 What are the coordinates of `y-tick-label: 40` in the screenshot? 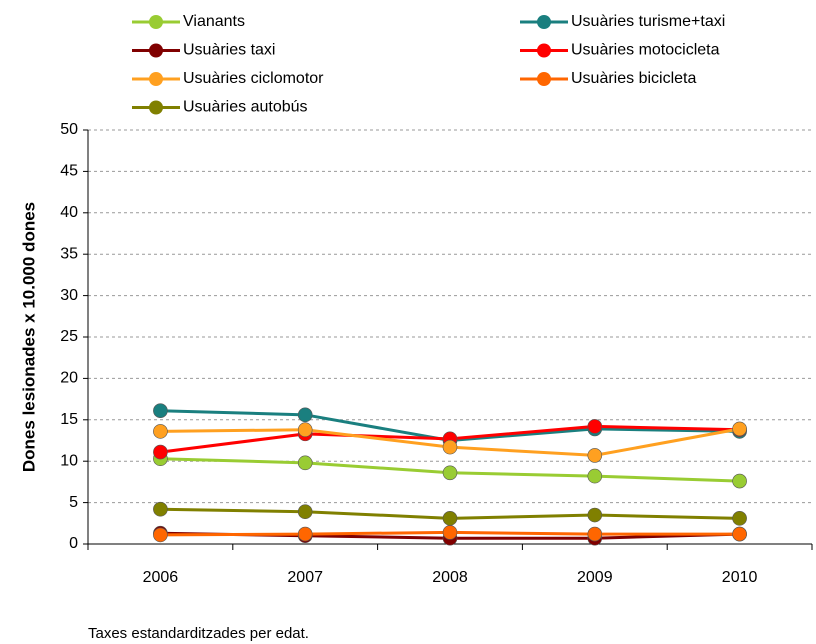 It's located at (69, 212).